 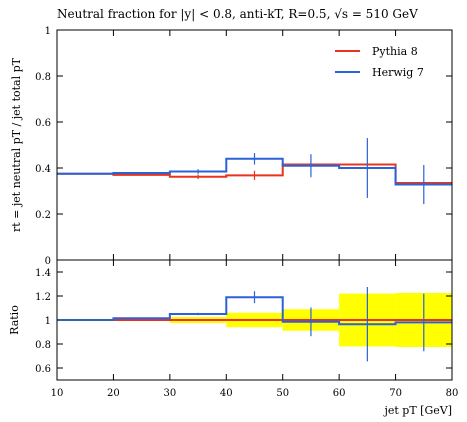 I want to click on ratio-y-tick-label: 0.8, so click(x=43, y=345).